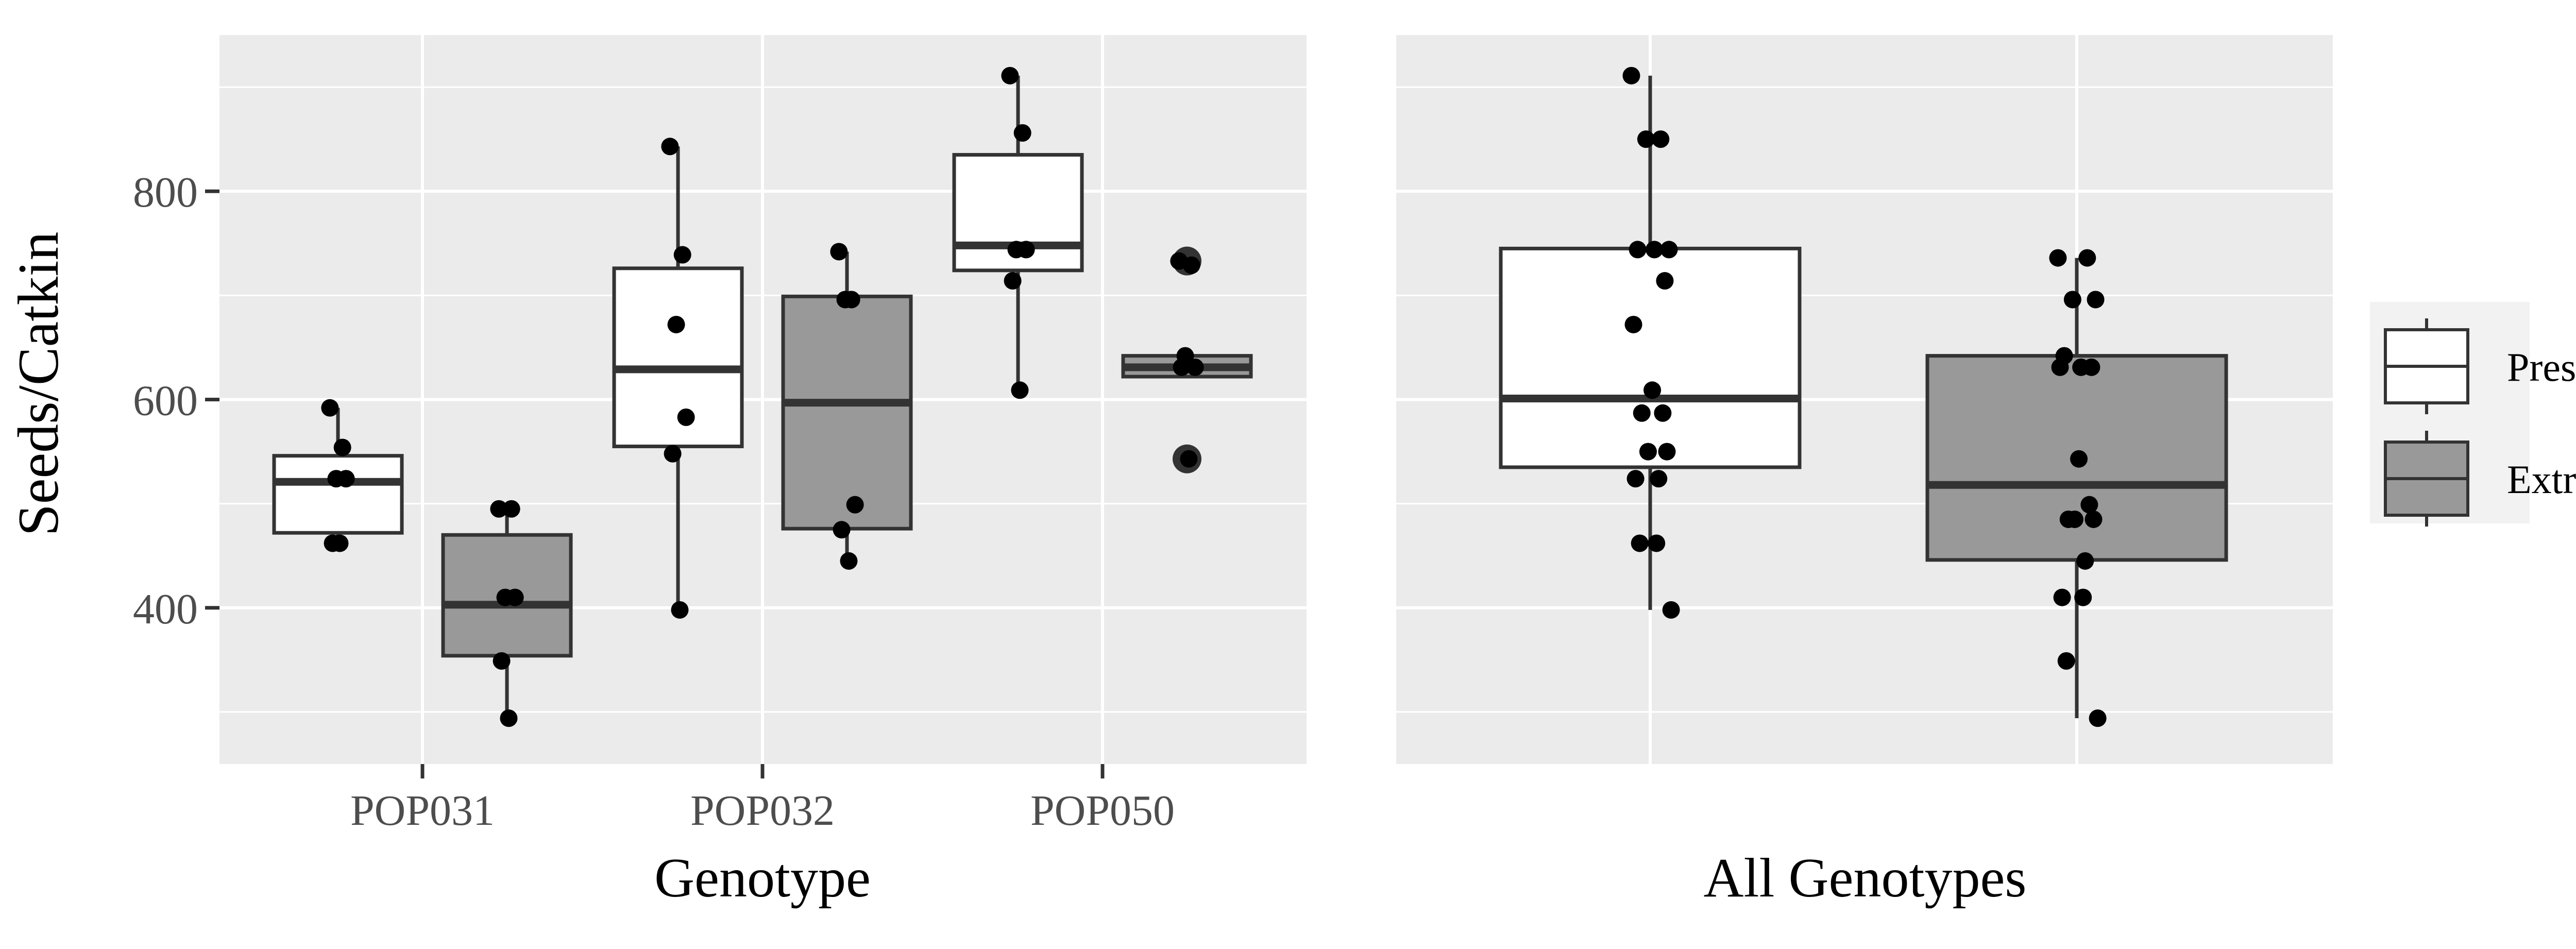  I want to click on extracted-pop032-box, so click(847, 412).